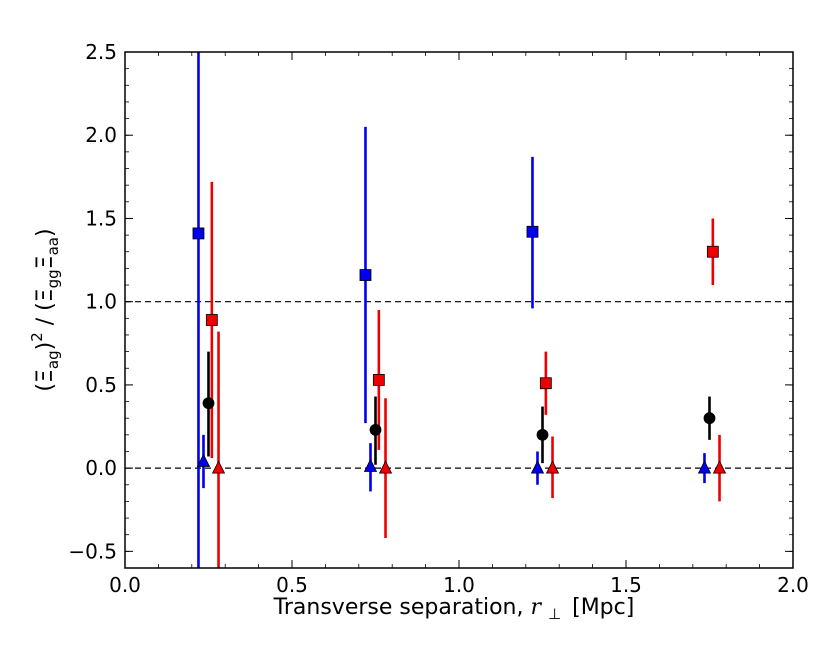  I want to click on y-axis-label: (Ξag)2 / (ΞggΞaa), so click(45, 309).